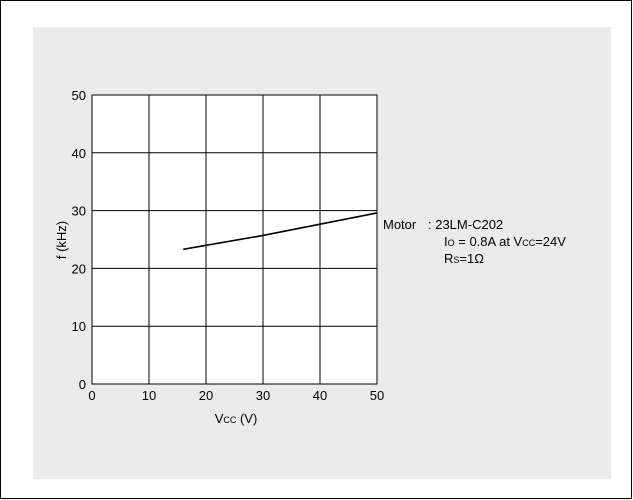 The image size is (633, 500). Describe the element at coordinates (79, 240) in the screenshot. I see `y-tick-labels: 0 10 20 30 40 50` at that location.